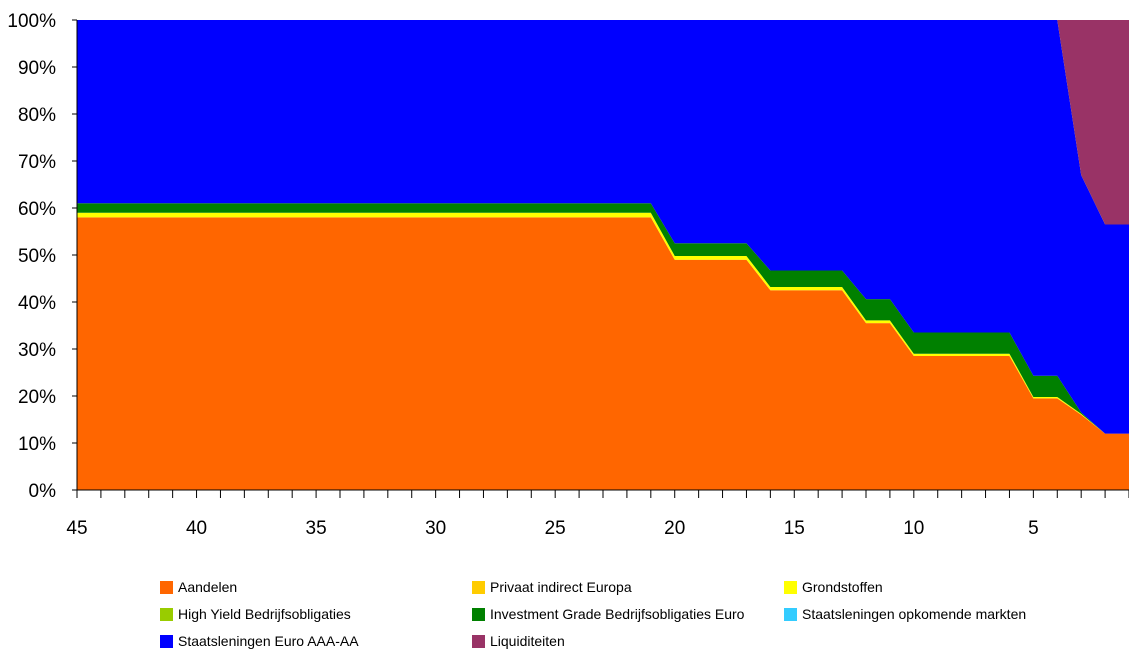 This screenshot has height=666, width=1129. Describe the element at coordinates (527, 641) in the screenshot. I see `legend-label: Liquiditeiten` at that location.